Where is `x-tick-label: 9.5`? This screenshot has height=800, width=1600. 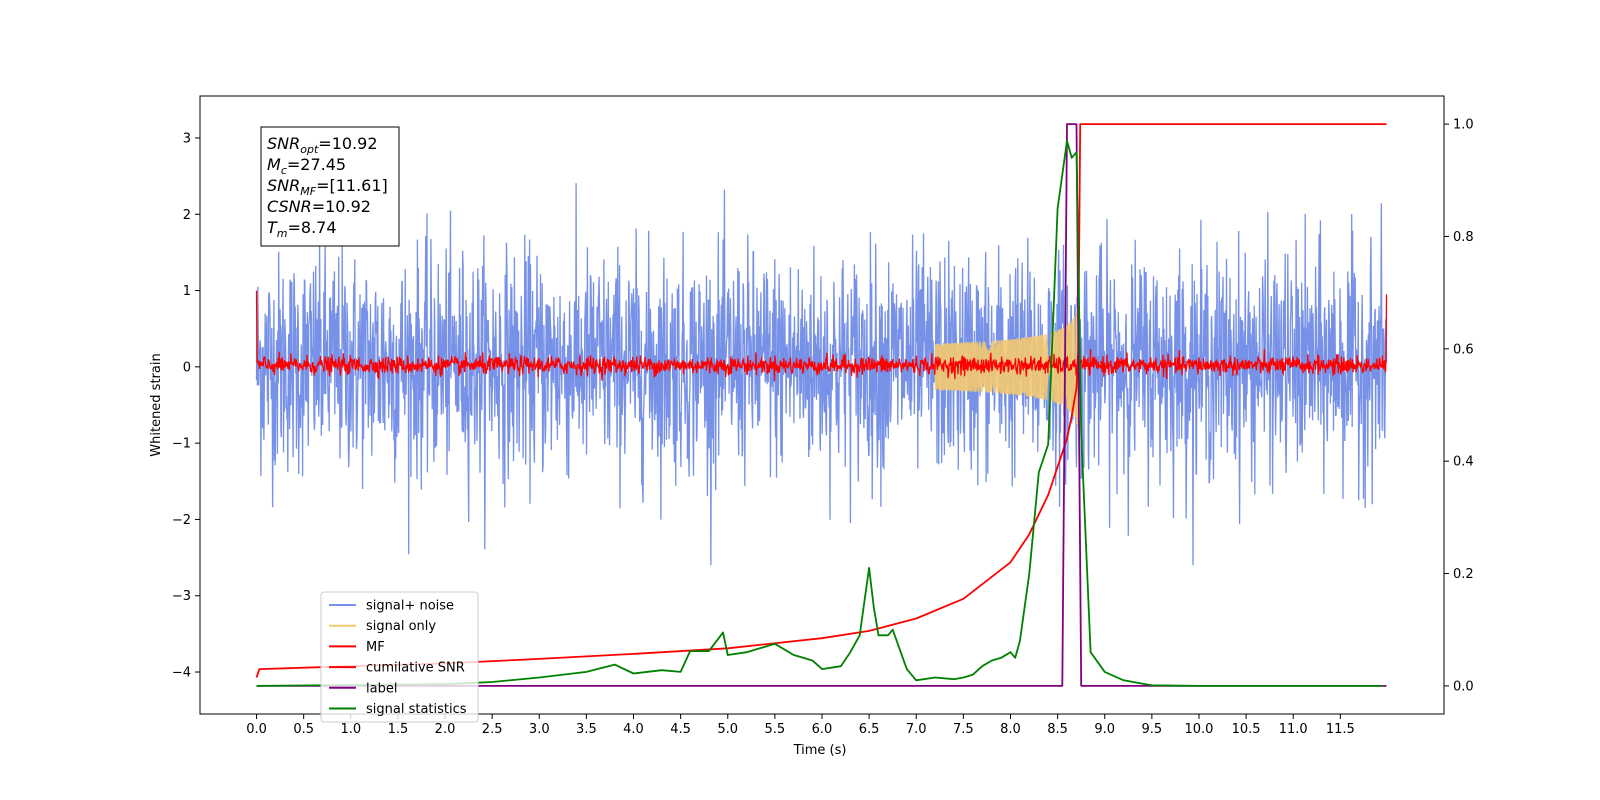
x-tick-label: 9.5 is located at coordinates (1152, 729).